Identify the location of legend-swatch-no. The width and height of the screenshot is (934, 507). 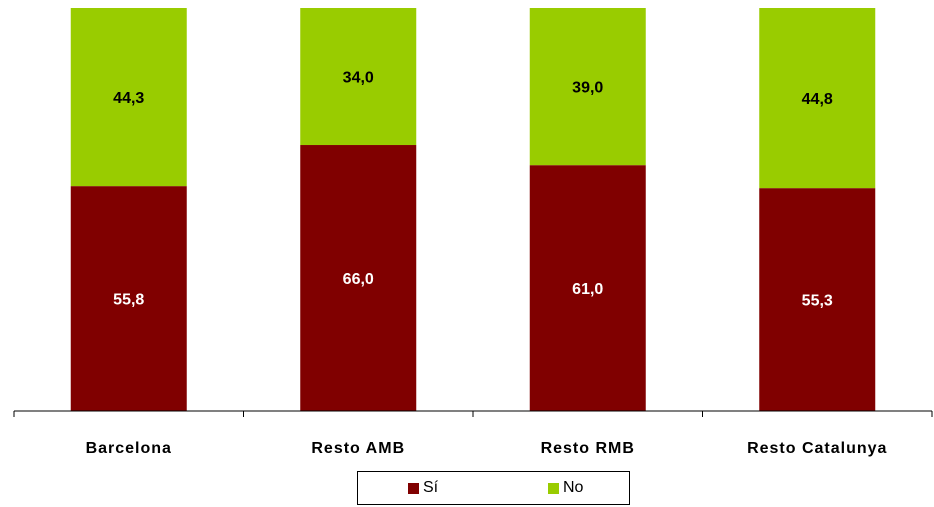
(553, 488).